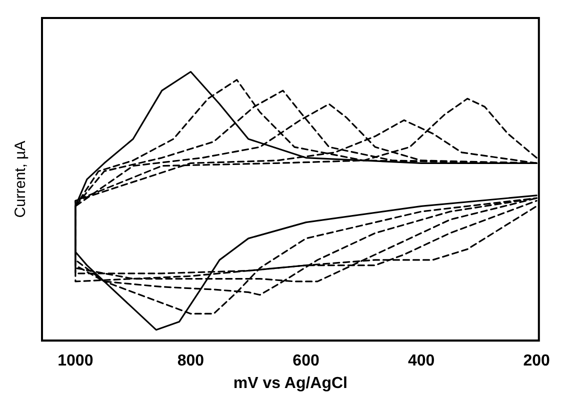  Describe the element at coordinates (21, 179) in the screenshot. I see `y-axis-title: Current, µA` at that location.